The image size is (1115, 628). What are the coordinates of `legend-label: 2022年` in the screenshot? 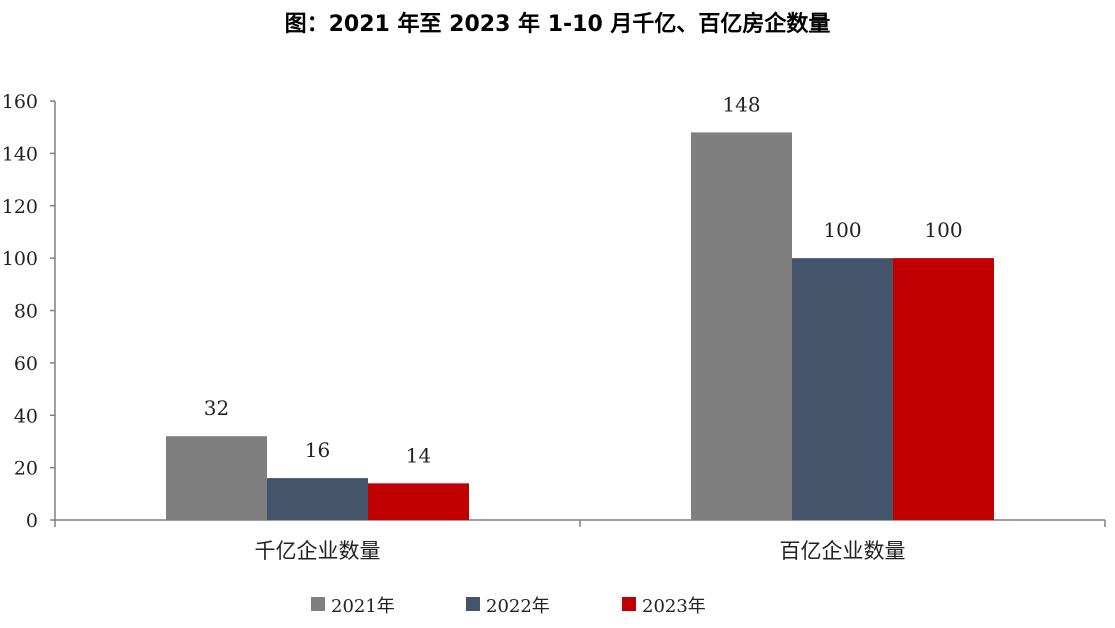 It's located at (518, 606).